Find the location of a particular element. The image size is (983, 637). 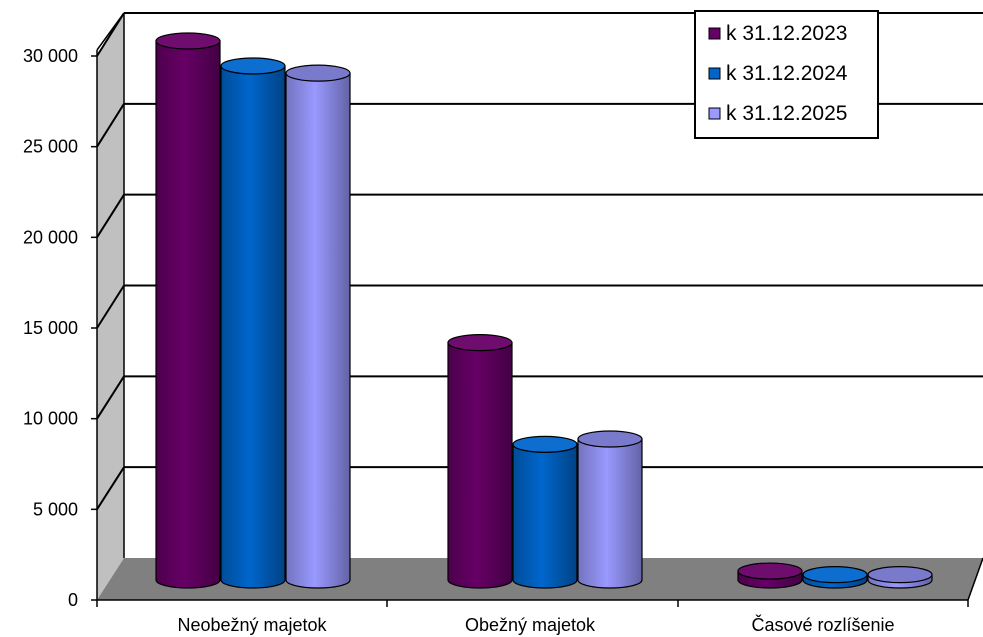

y-axis-ticks: 0 5 000 10 000 15 000 20 000 25 000 30 000 is located at coordinates (50, 328).